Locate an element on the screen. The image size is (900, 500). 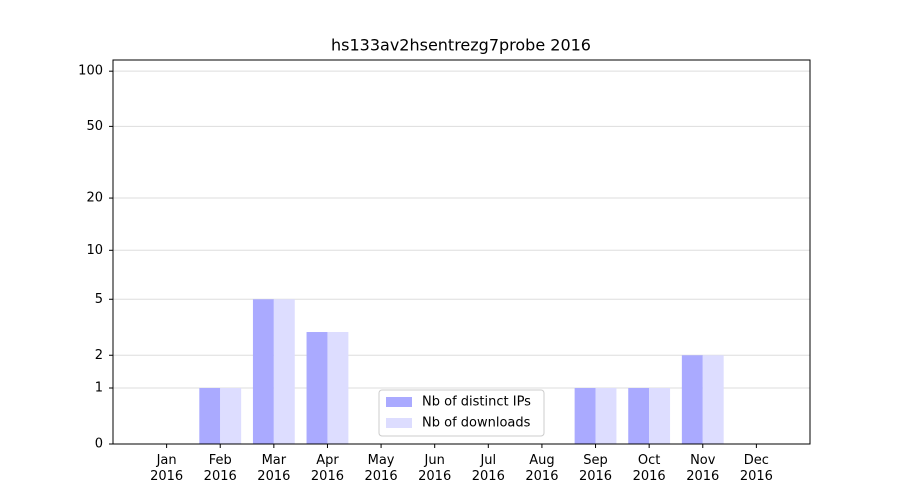
y-tick-label: 5 is located at coordinates (99, 299).